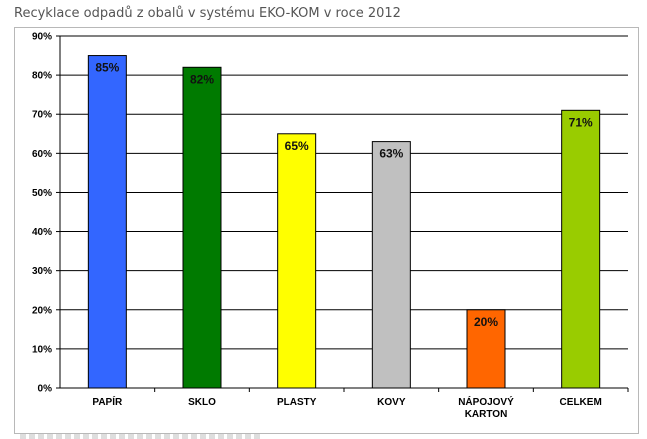 This screenshot has height=439, width=647. Describe the element at coordinates (202, 402) in the screenshot. I see `x-category-label: SKLO` at that location.